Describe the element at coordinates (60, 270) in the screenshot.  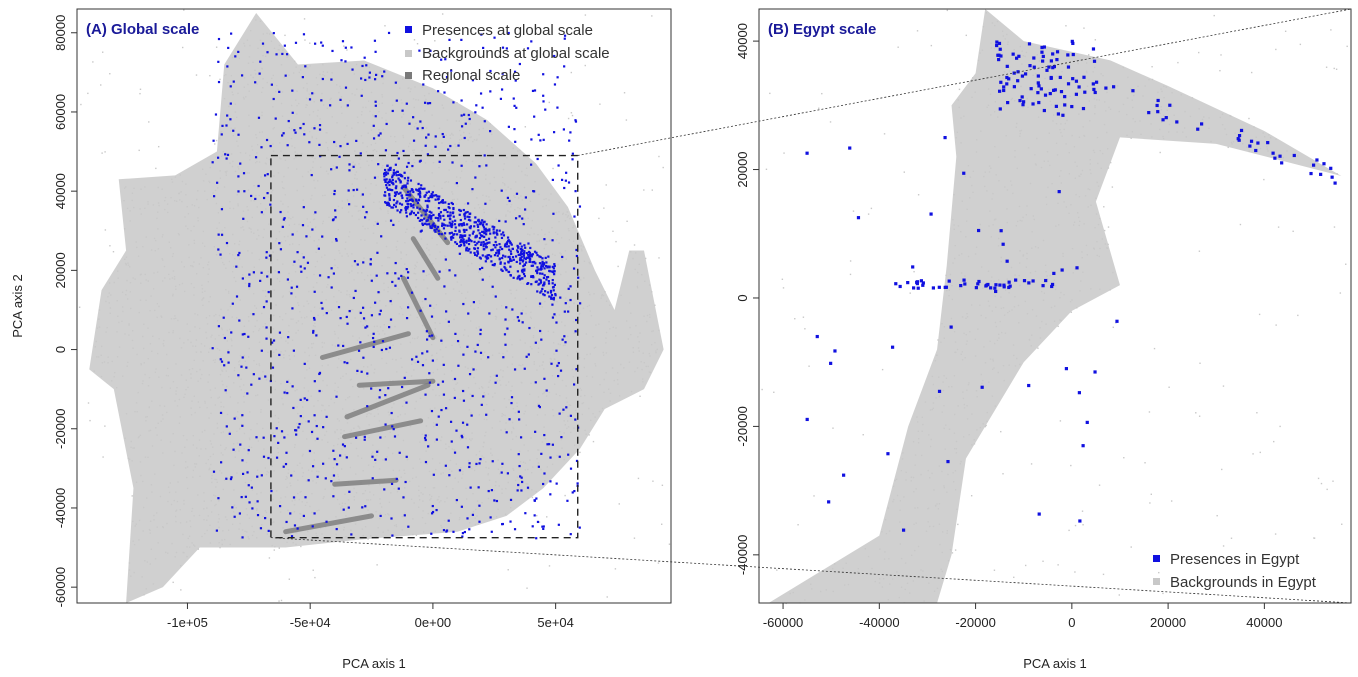
I see `y-tick-label: 20000` at that location.